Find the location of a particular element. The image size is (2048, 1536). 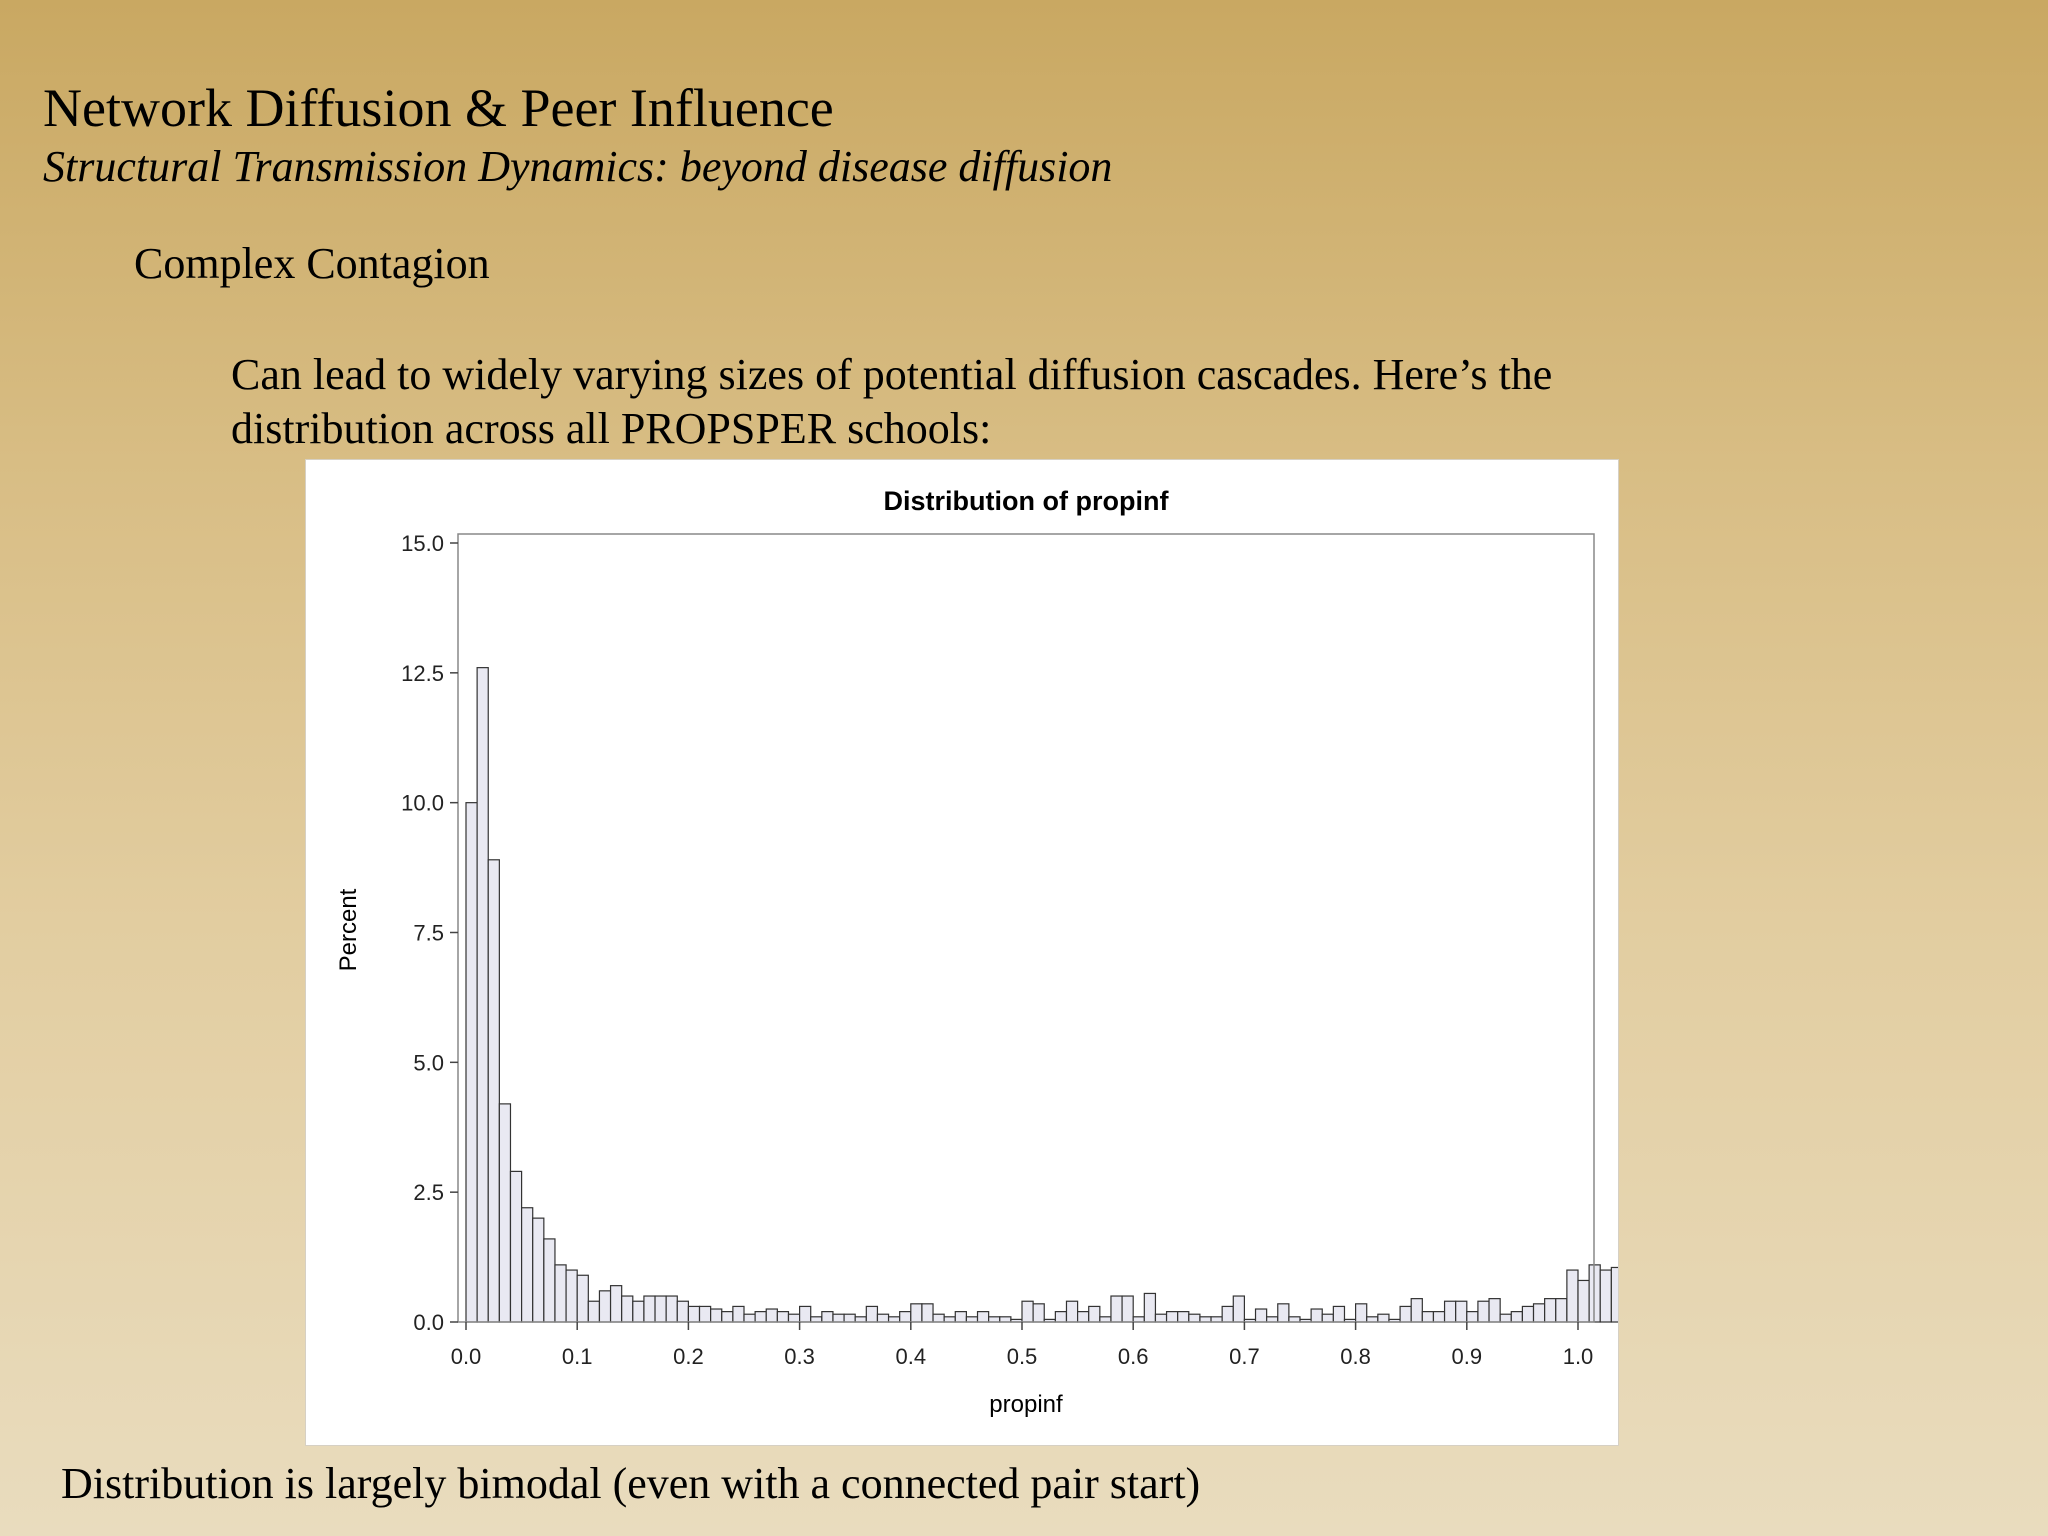

y-axis-label: Percent is located at coordinates (348, 929).